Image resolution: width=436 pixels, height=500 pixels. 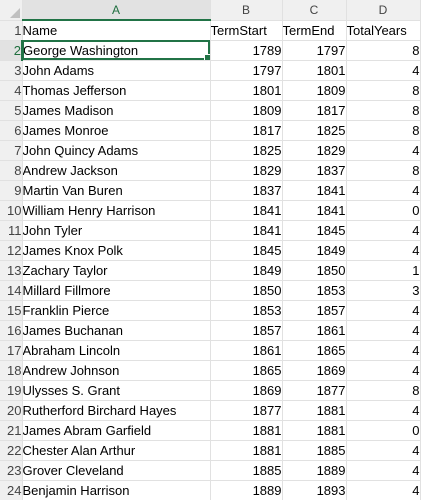 I want to click on cell-term-start: 1861, so click(x=246, y=350).